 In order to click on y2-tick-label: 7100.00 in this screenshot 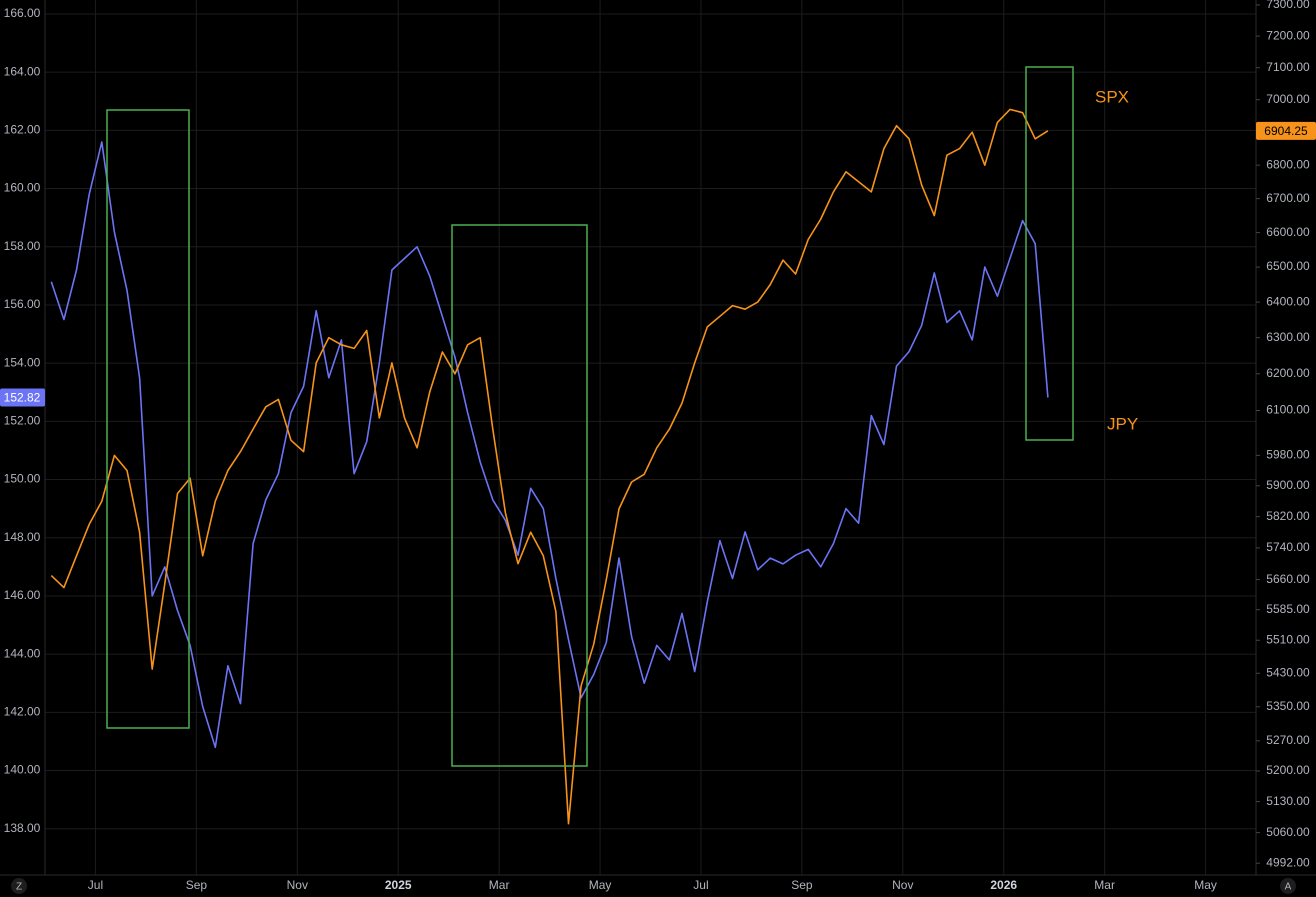, I will do `click(1288, 67)`.